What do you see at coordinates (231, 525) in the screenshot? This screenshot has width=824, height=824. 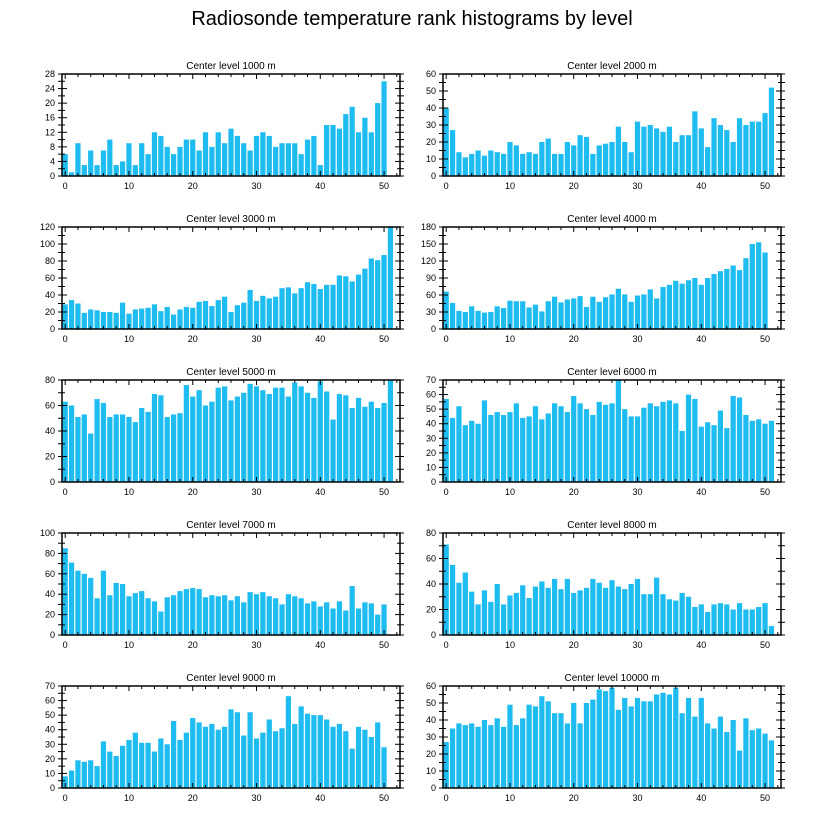 I see `panel-title: Center level 7000 m` at bounding box center [231, 525].